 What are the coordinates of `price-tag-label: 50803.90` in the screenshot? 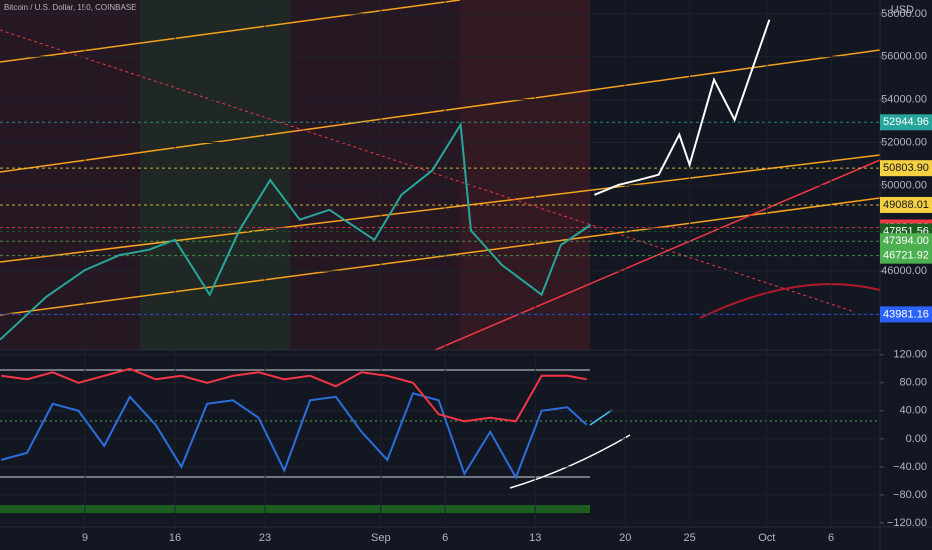 It's located at (906, 168).